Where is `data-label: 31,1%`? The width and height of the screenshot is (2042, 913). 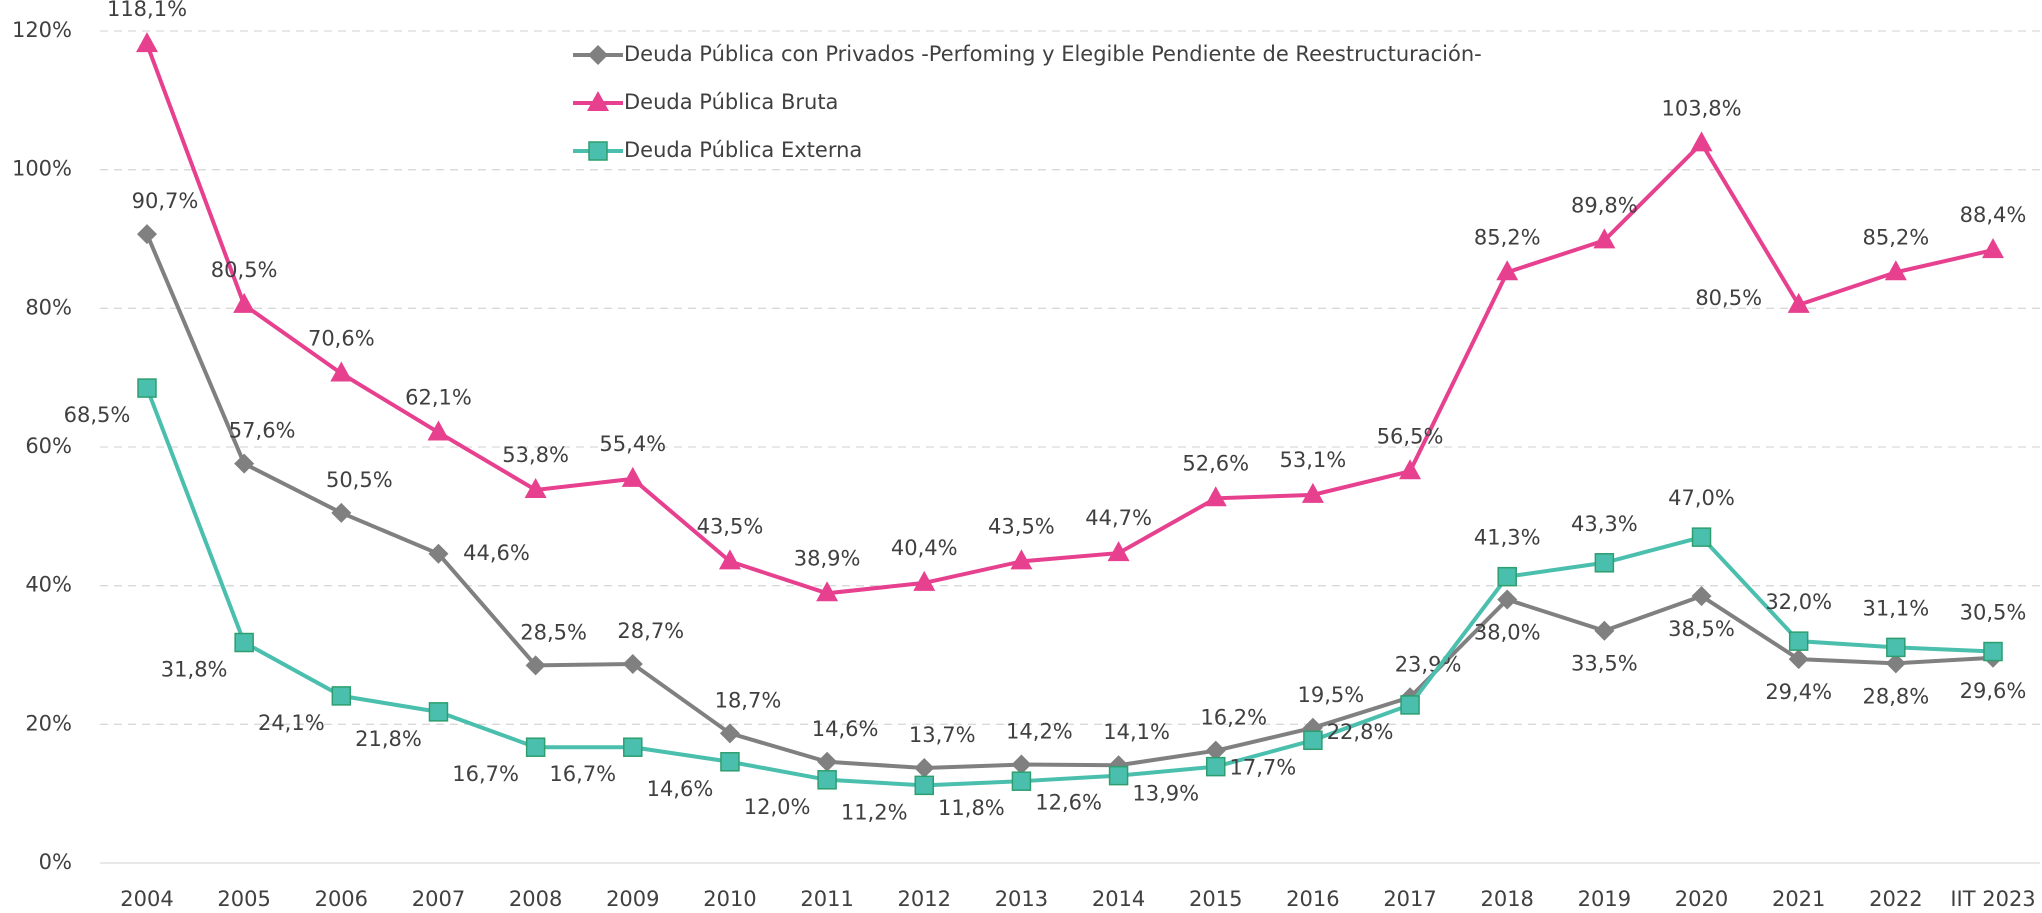 data-label: 31,1% is located at coordinates (1895, 608).